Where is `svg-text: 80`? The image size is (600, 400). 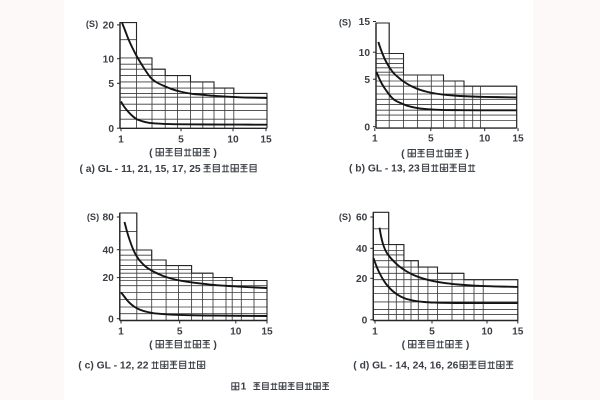 svg-text: 80 is located at coordinates (108, 218).